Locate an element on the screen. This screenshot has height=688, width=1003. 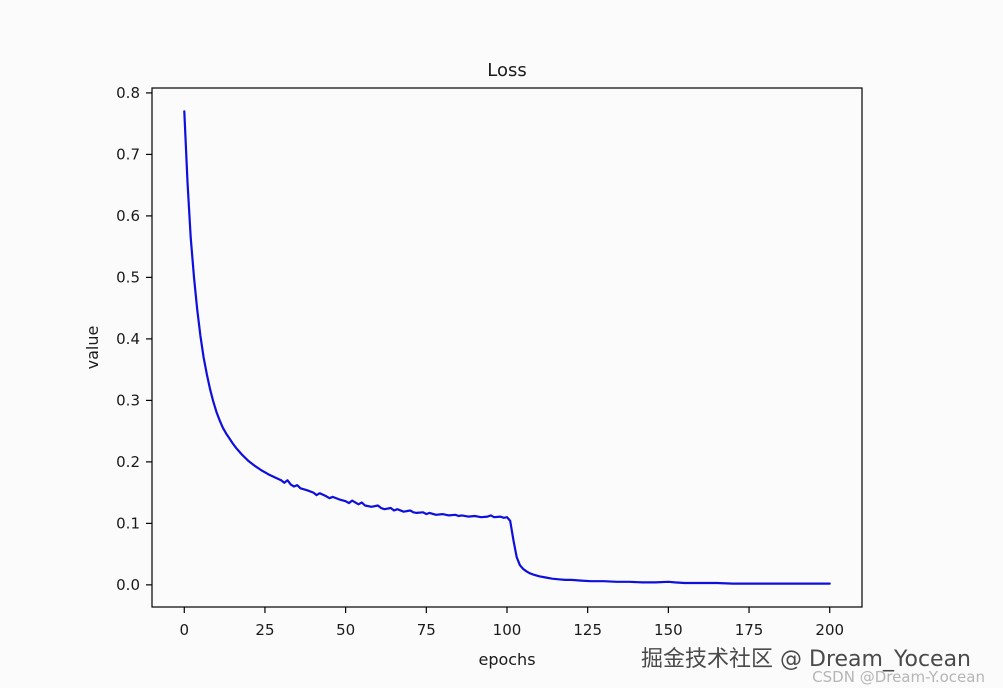
x-tick-label: 0 is located at coordinates (184, 630).